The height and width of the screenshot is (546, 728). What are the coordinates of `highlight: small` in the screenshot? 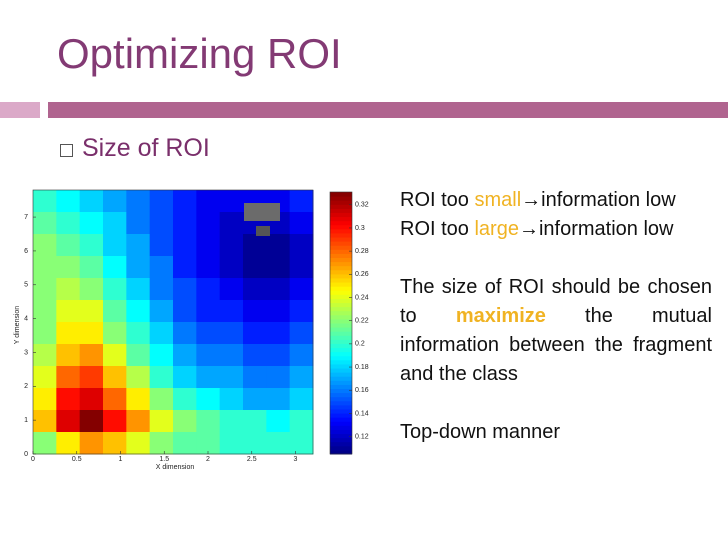 It's located at (498, 200).